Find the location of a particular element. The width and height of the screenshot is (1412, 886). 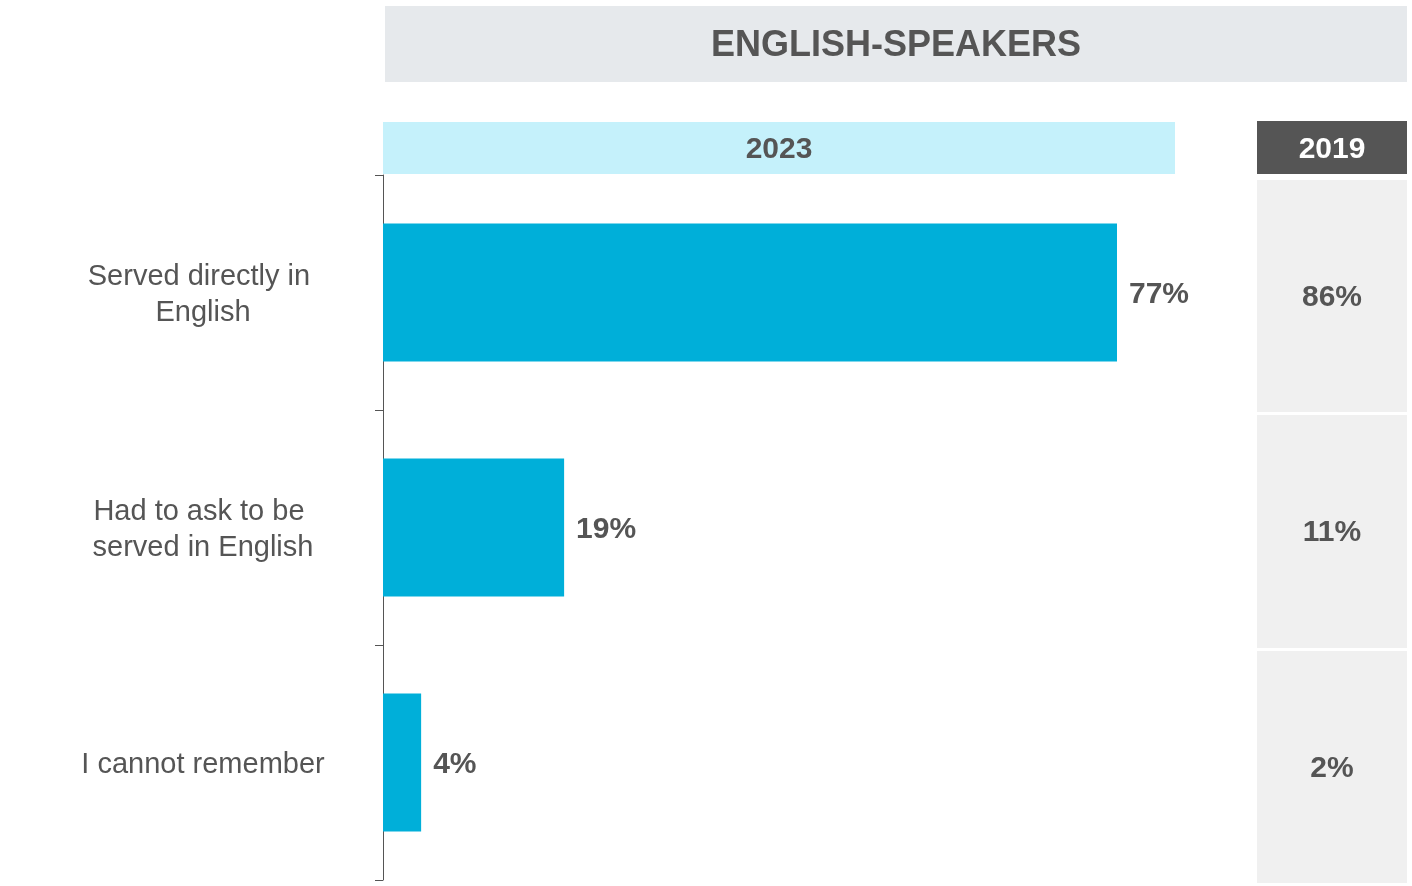

data-label: 11% is located at coordinates (1332, 531).